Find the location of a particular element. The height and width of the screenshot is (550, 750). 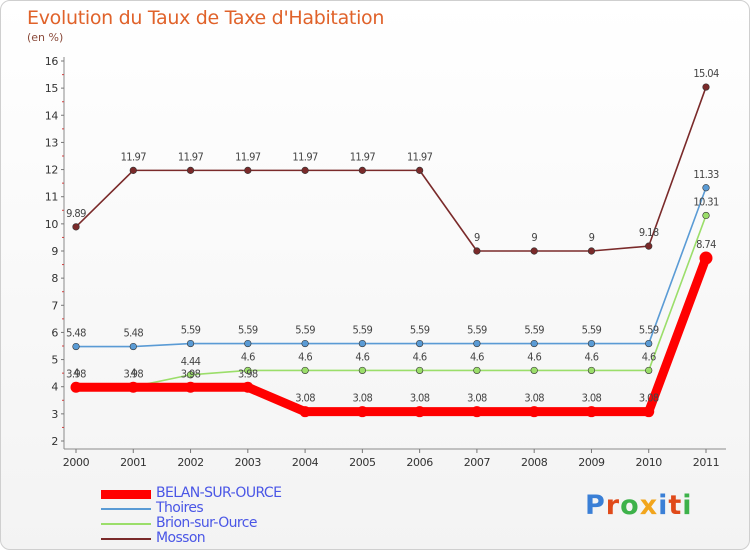

y-tick-label: 6 is located at coordinates (54, 332).